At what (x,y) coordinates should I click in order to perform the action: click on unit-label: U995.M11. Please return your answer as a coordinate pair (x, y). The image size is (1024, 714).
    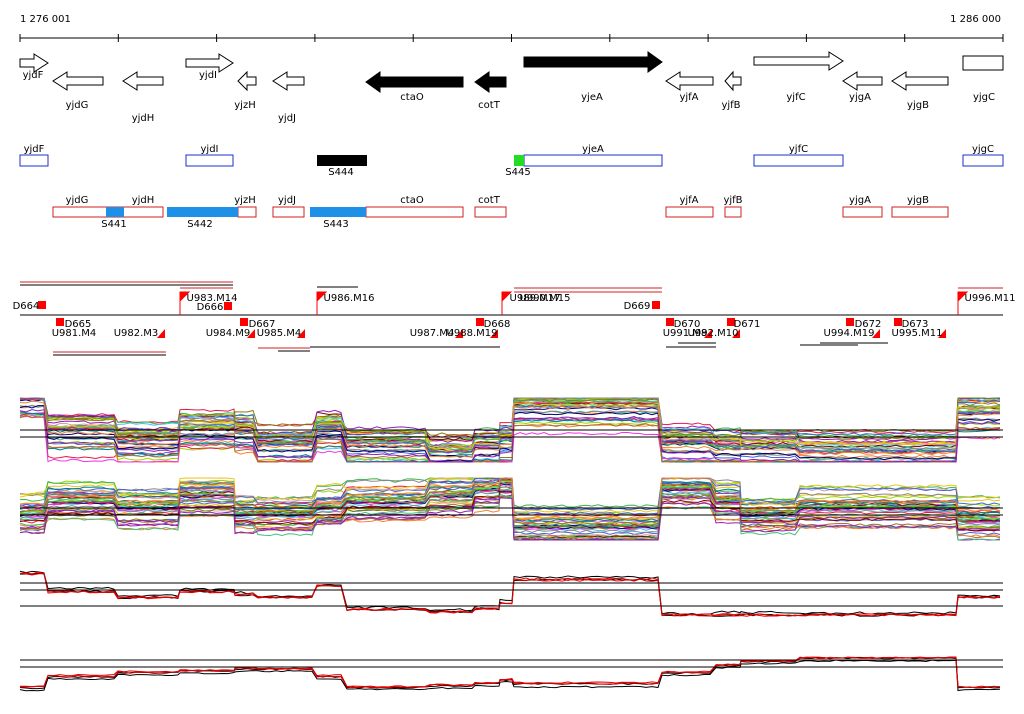
    Looking at the image, I should click on (917, 333).